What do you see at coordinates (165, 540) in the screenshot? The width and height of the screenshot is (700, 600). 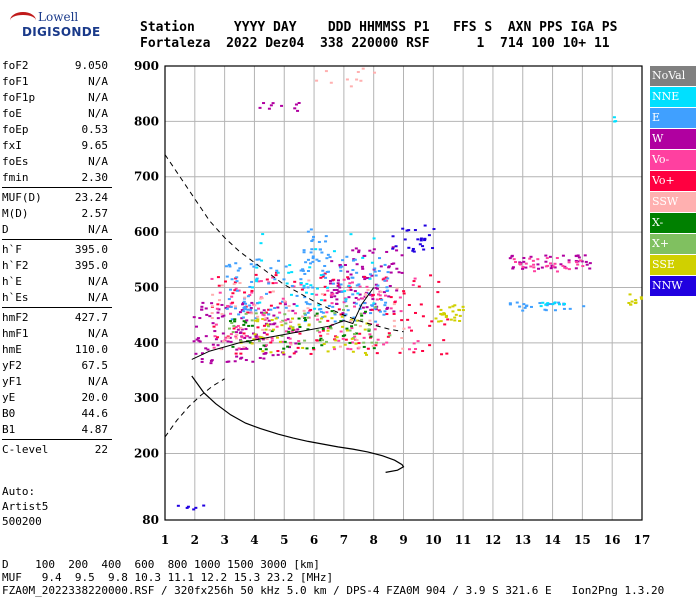 I see `x-tick-label: 1` at bounding box center [165, 540].